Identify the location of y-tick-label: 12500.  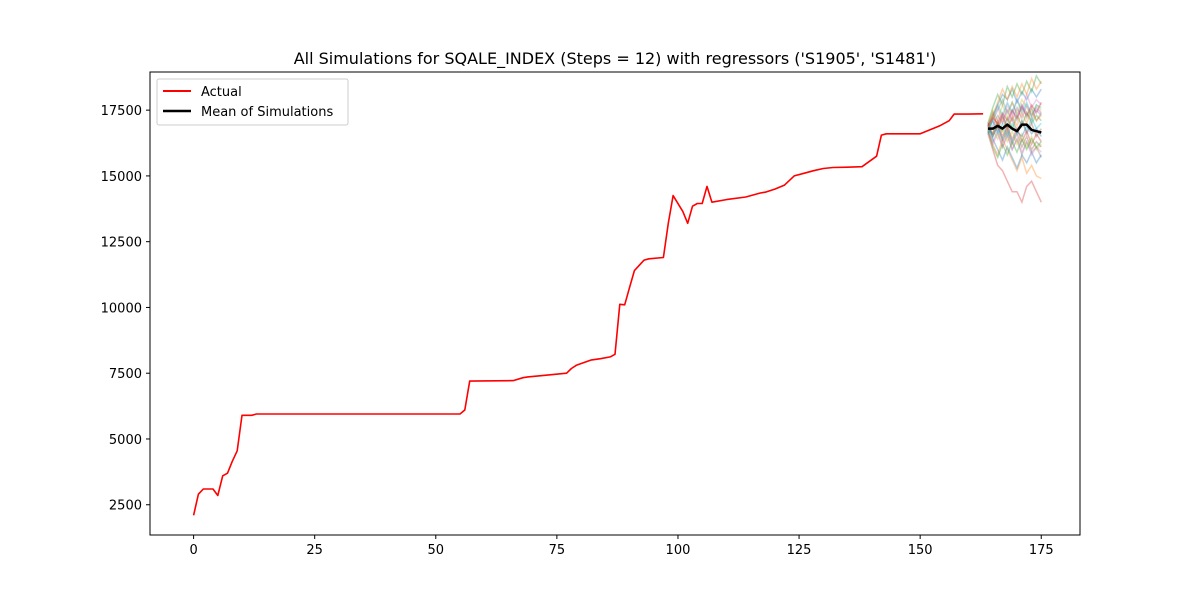
(121, 243).